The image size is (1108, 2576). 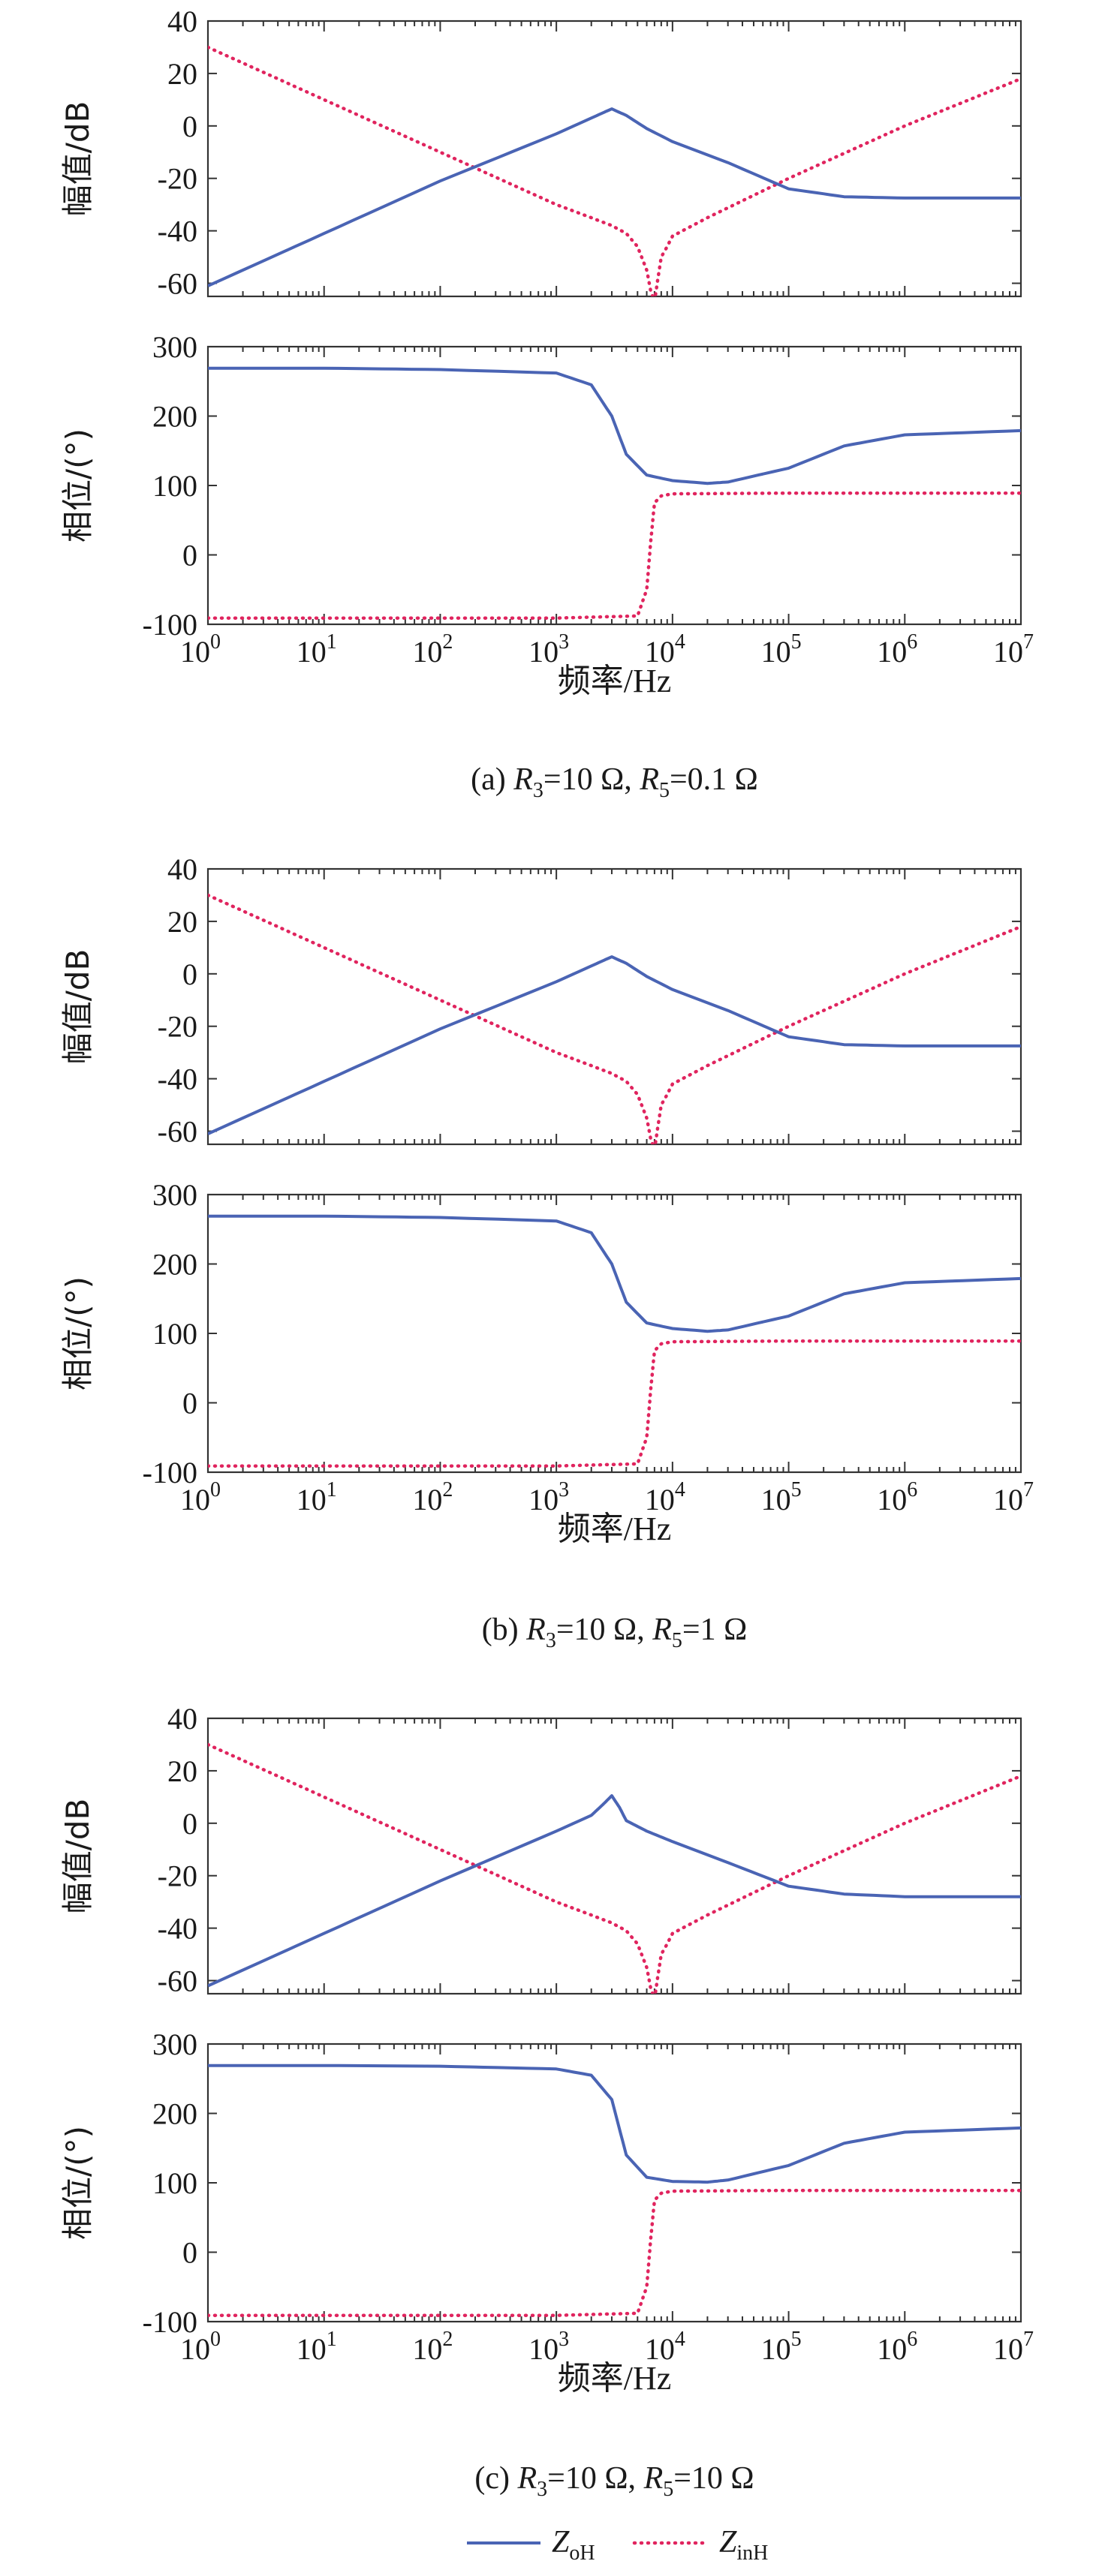 I want to click on legend: ZoH ZinH, so click(x=617, y=2545).